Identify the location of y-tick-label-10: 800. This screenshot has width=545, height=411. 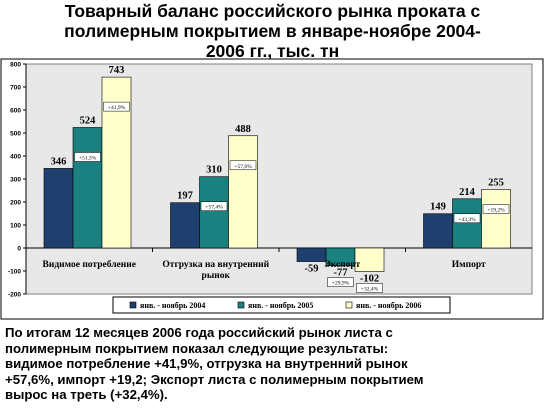
(15, 65).